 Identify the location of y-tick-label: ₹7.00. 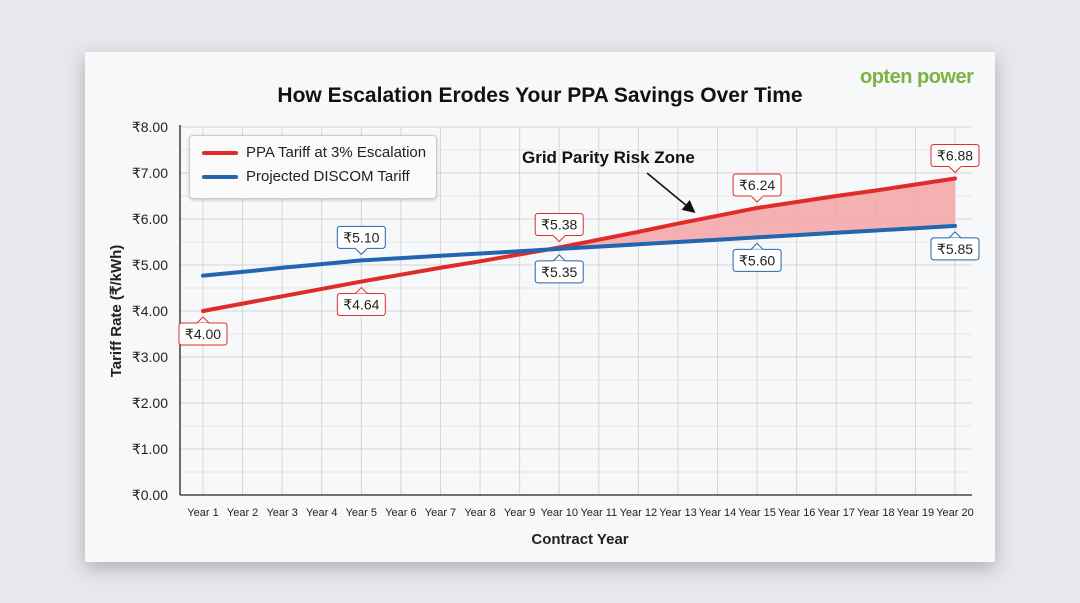
(150, 173).